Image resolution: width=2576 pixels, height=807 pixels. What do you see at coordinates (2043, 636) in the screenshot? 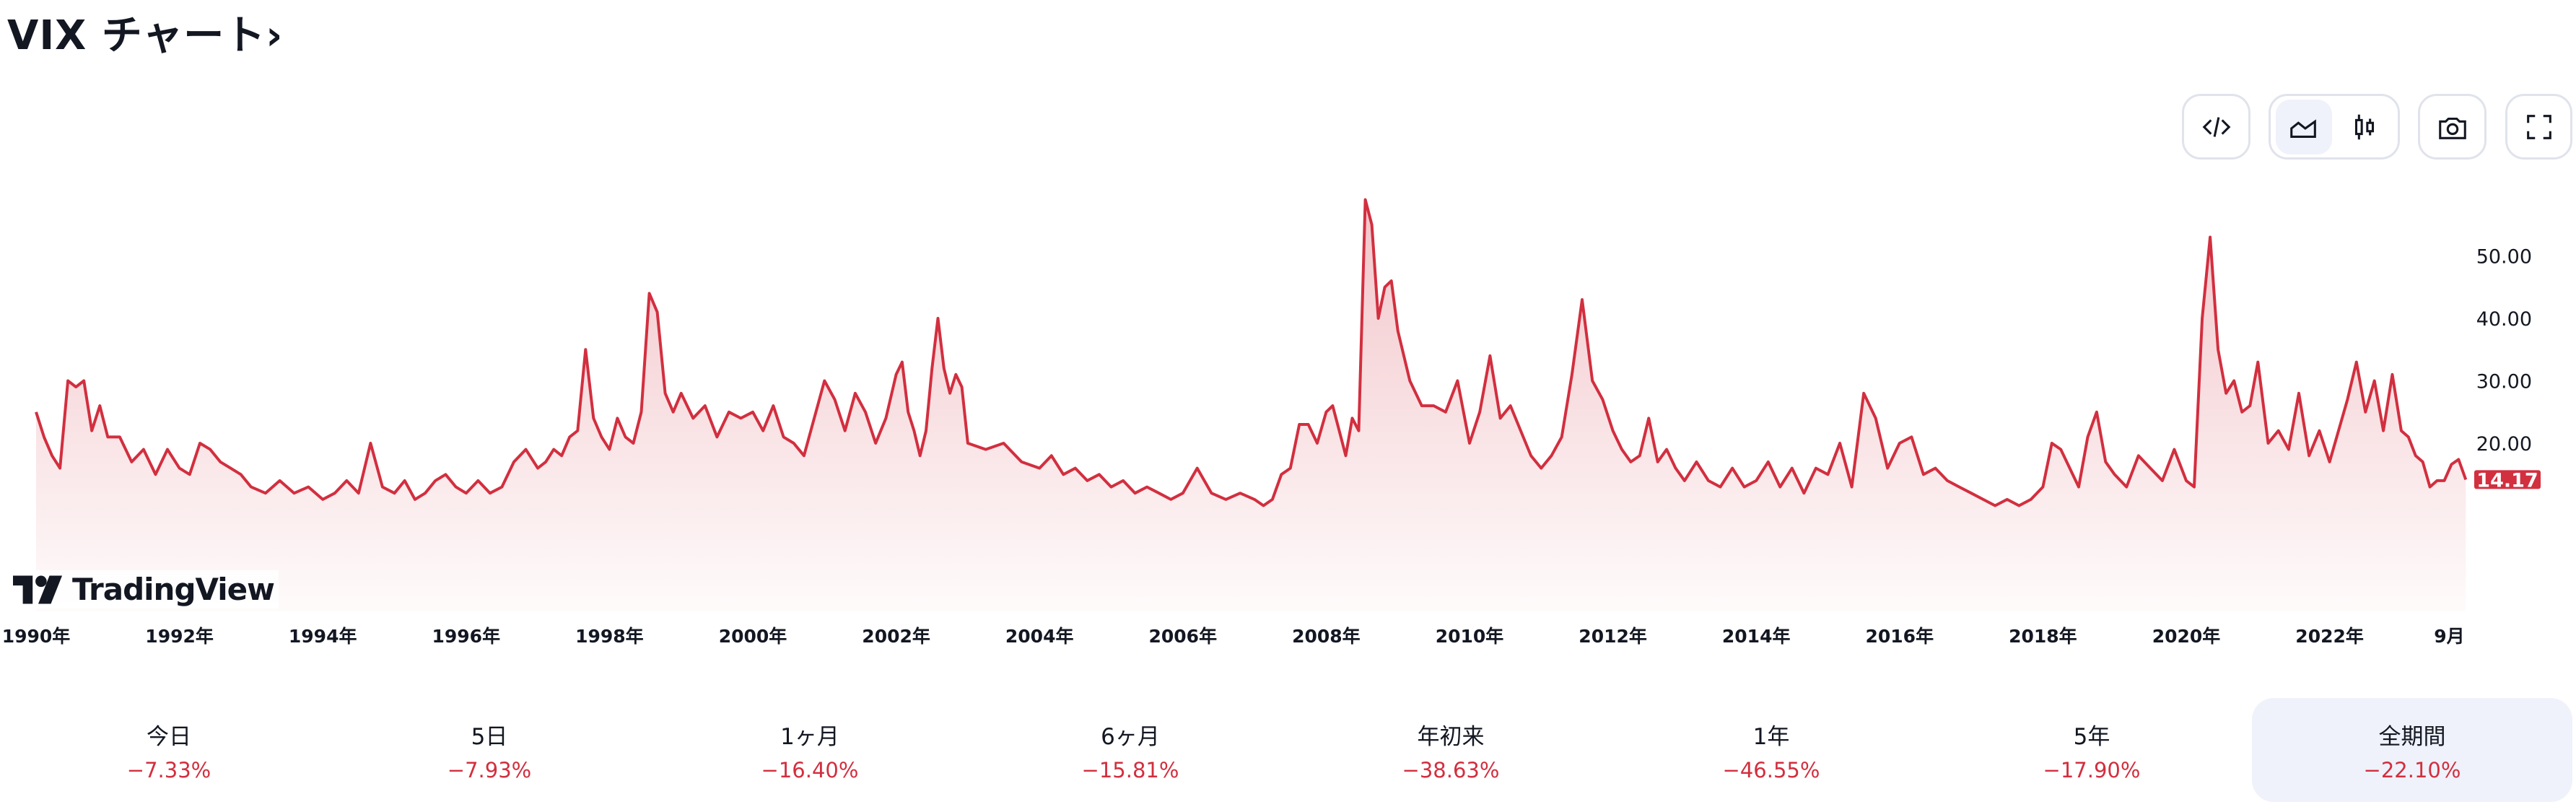
I see `x-tick-label: 2018年` at bounding box center [2043, 636].